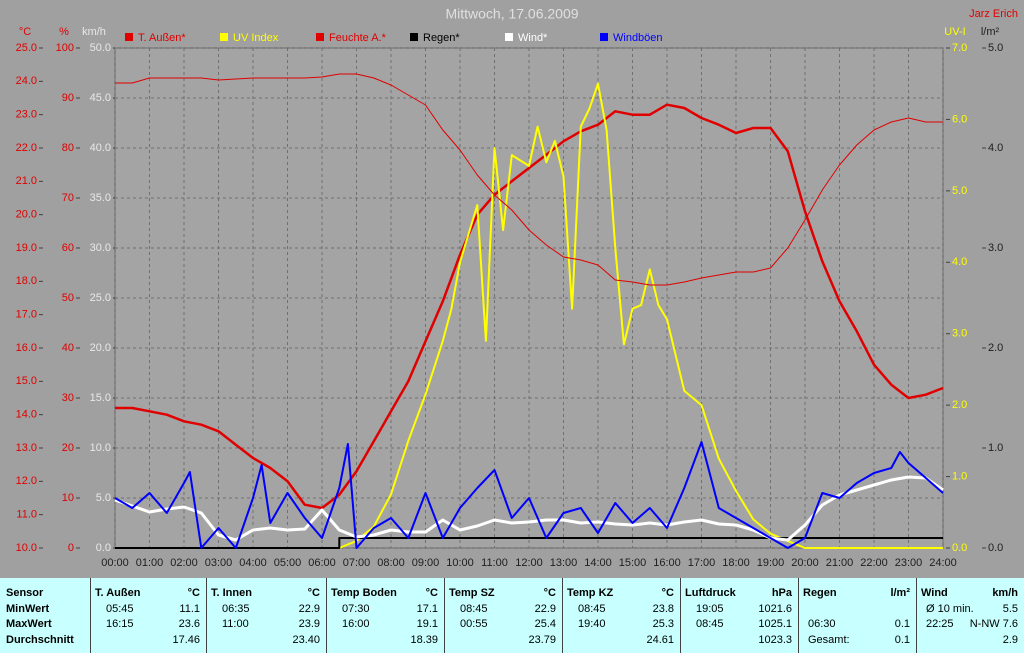 The height and width of the screenshot is (653, 1024). Describe the element at coordinates (162, 38) in the screenshot. I see `legend-label: T. Außen*` at that location.